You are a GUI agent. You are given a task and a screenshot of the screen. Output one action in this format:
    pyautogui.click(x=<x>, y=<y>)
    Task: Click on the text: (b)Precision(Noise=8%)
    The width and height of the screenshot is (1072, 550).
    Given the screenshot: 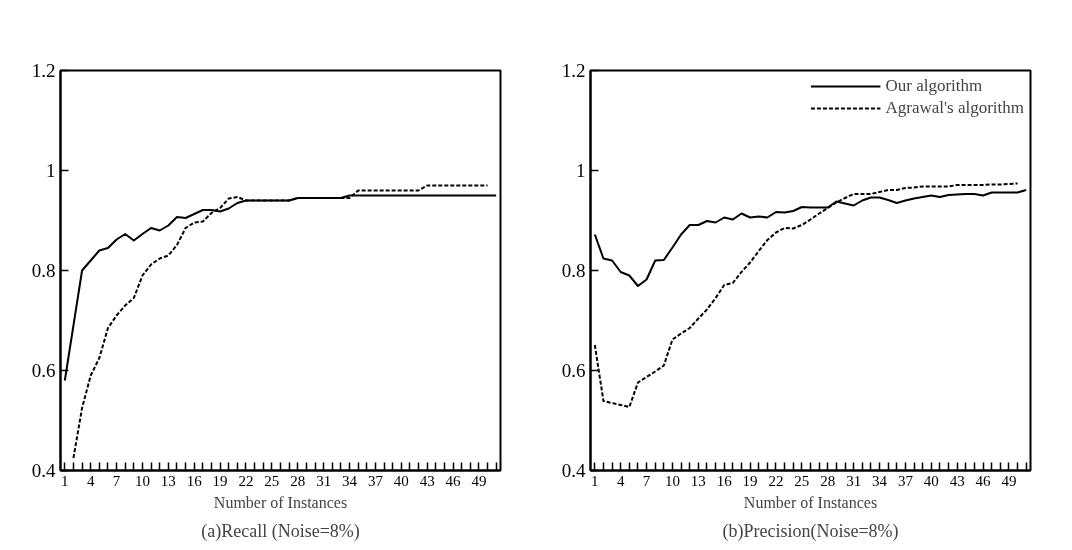 What is the action you would take?
    pyautogui.click(x=810, y=531)
    